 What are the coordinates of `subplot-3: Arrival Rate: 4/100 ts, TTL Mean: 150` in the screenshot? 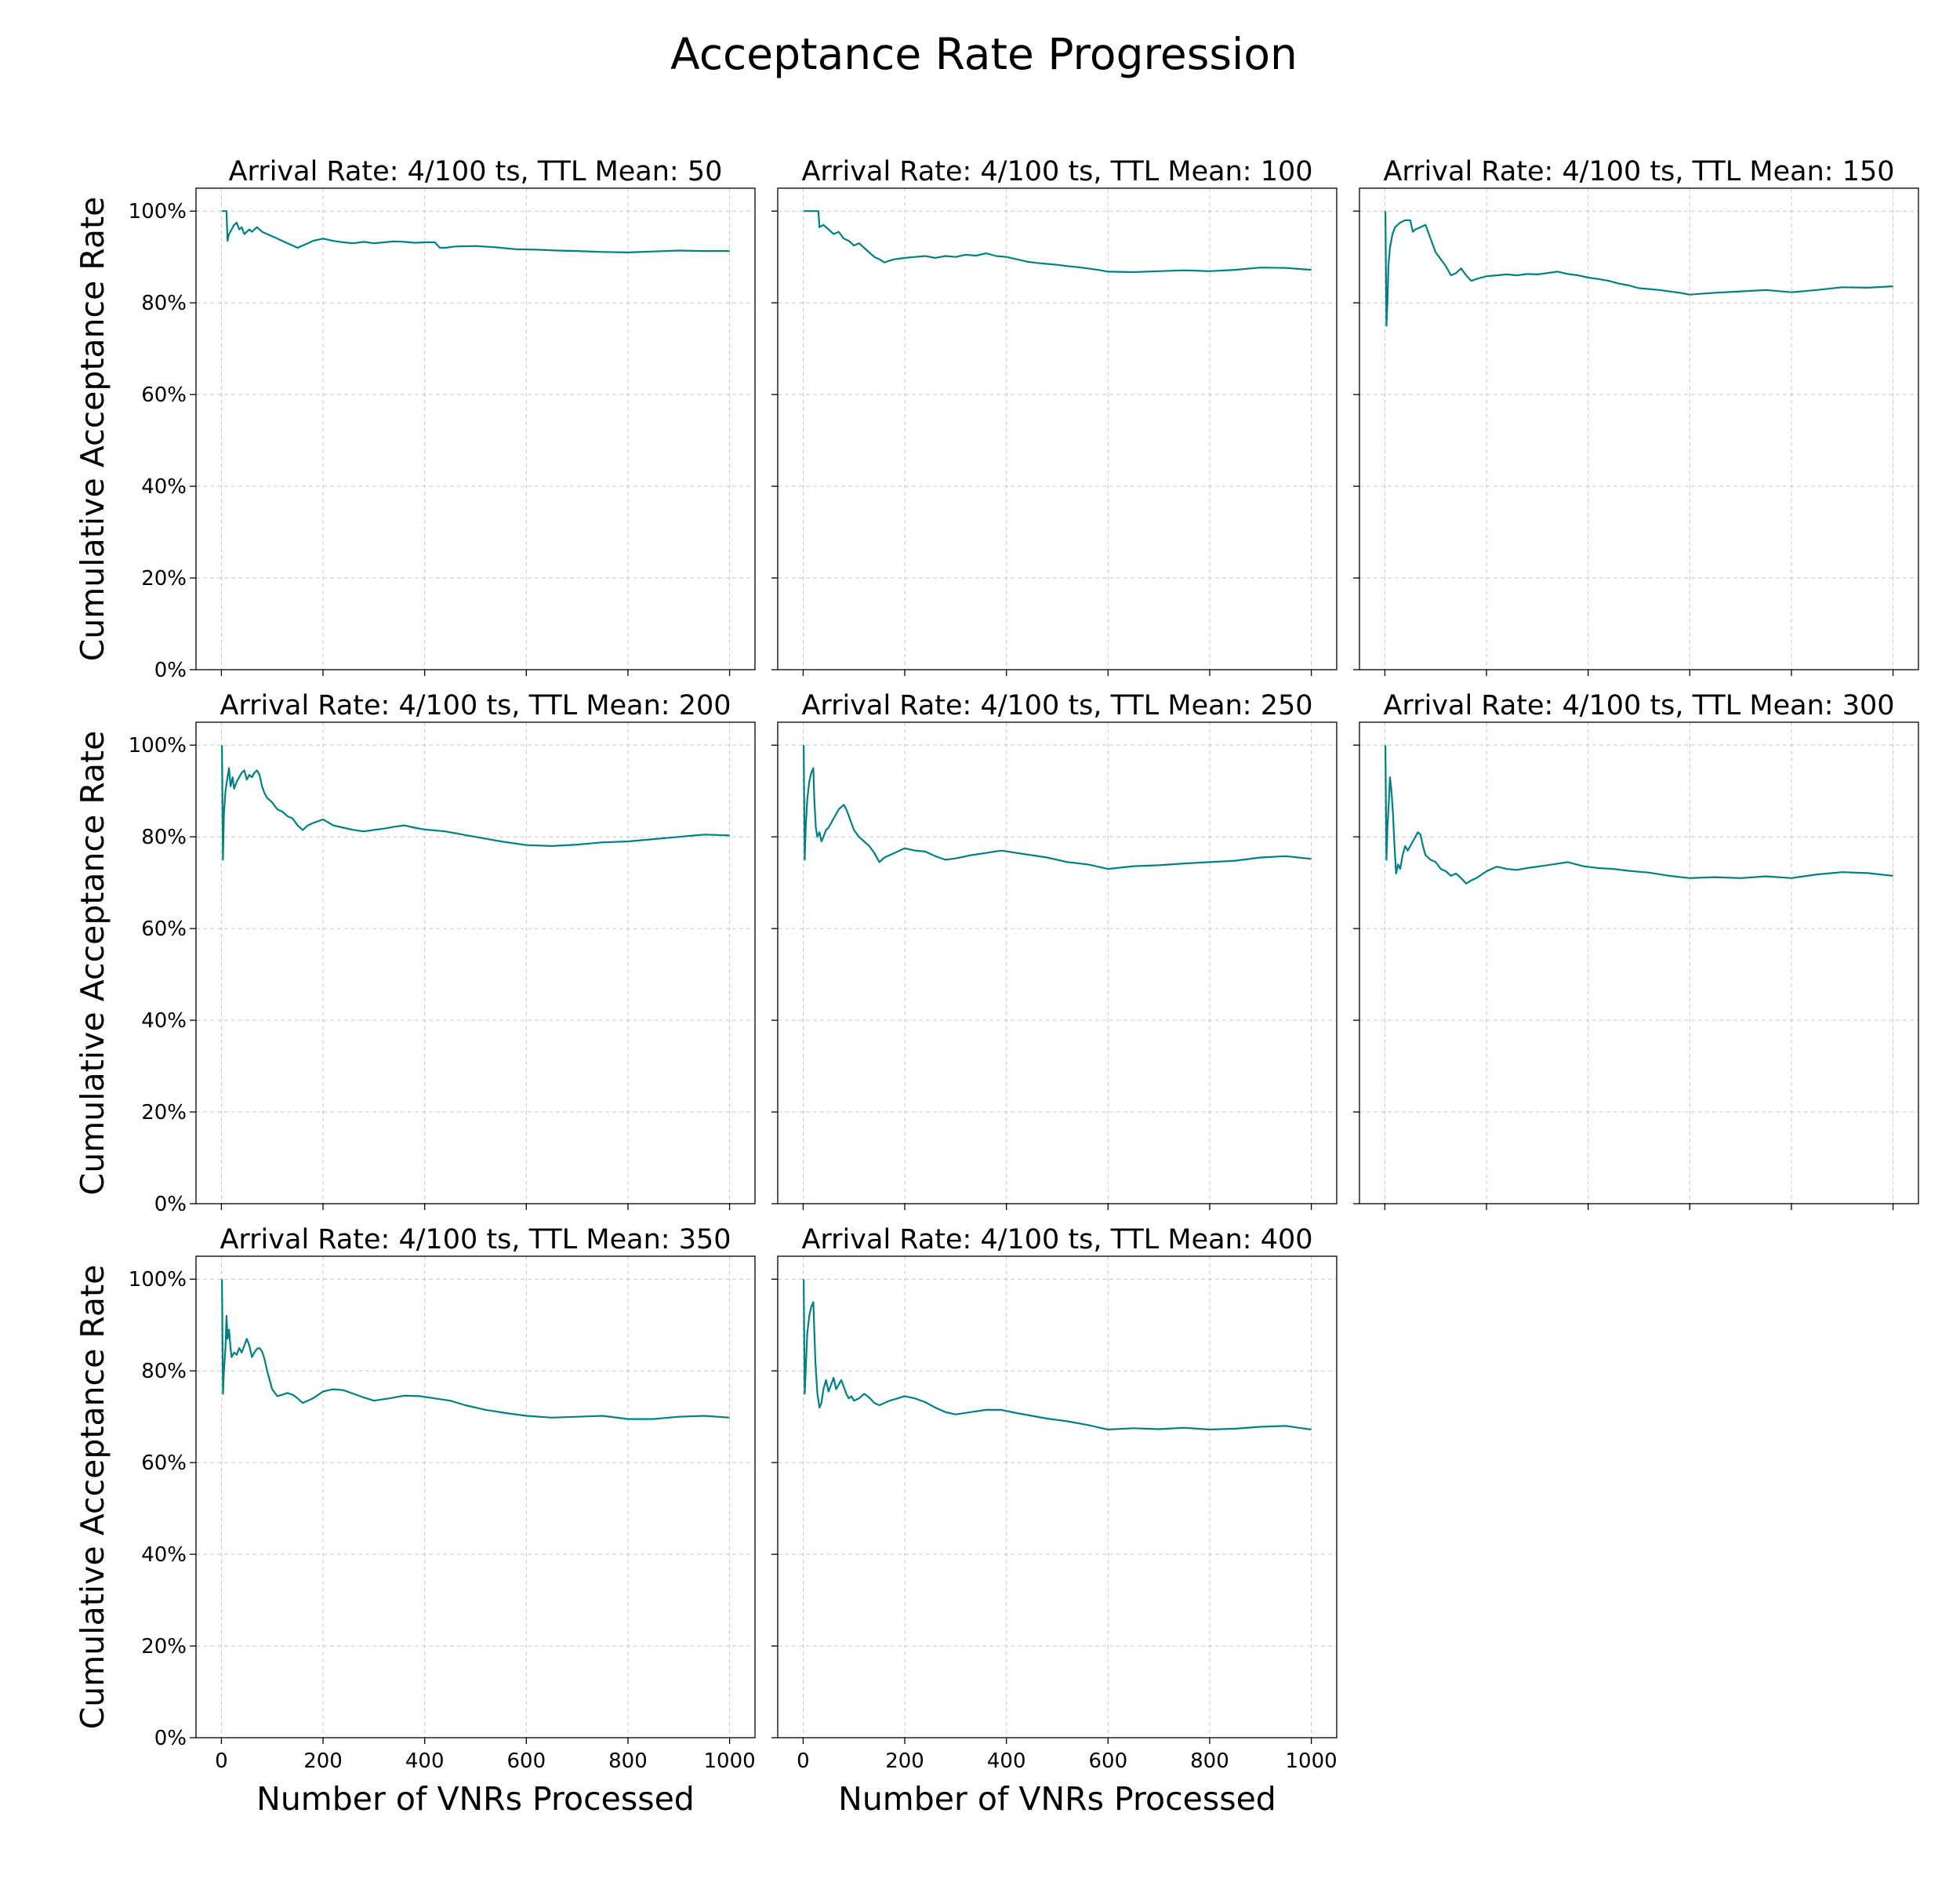 It's located at (1636, 416).